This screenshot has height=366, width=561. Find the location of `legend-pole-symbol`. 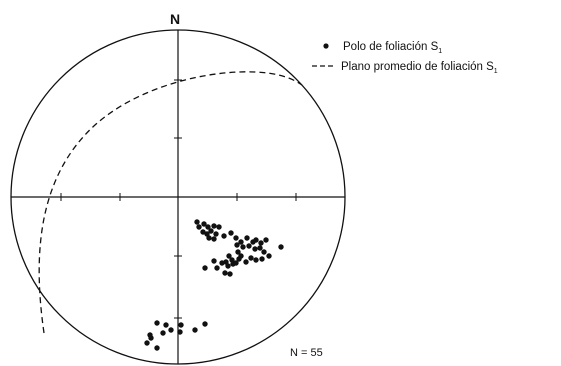

legend-pole-symbol is located at coordinates (326, 46).